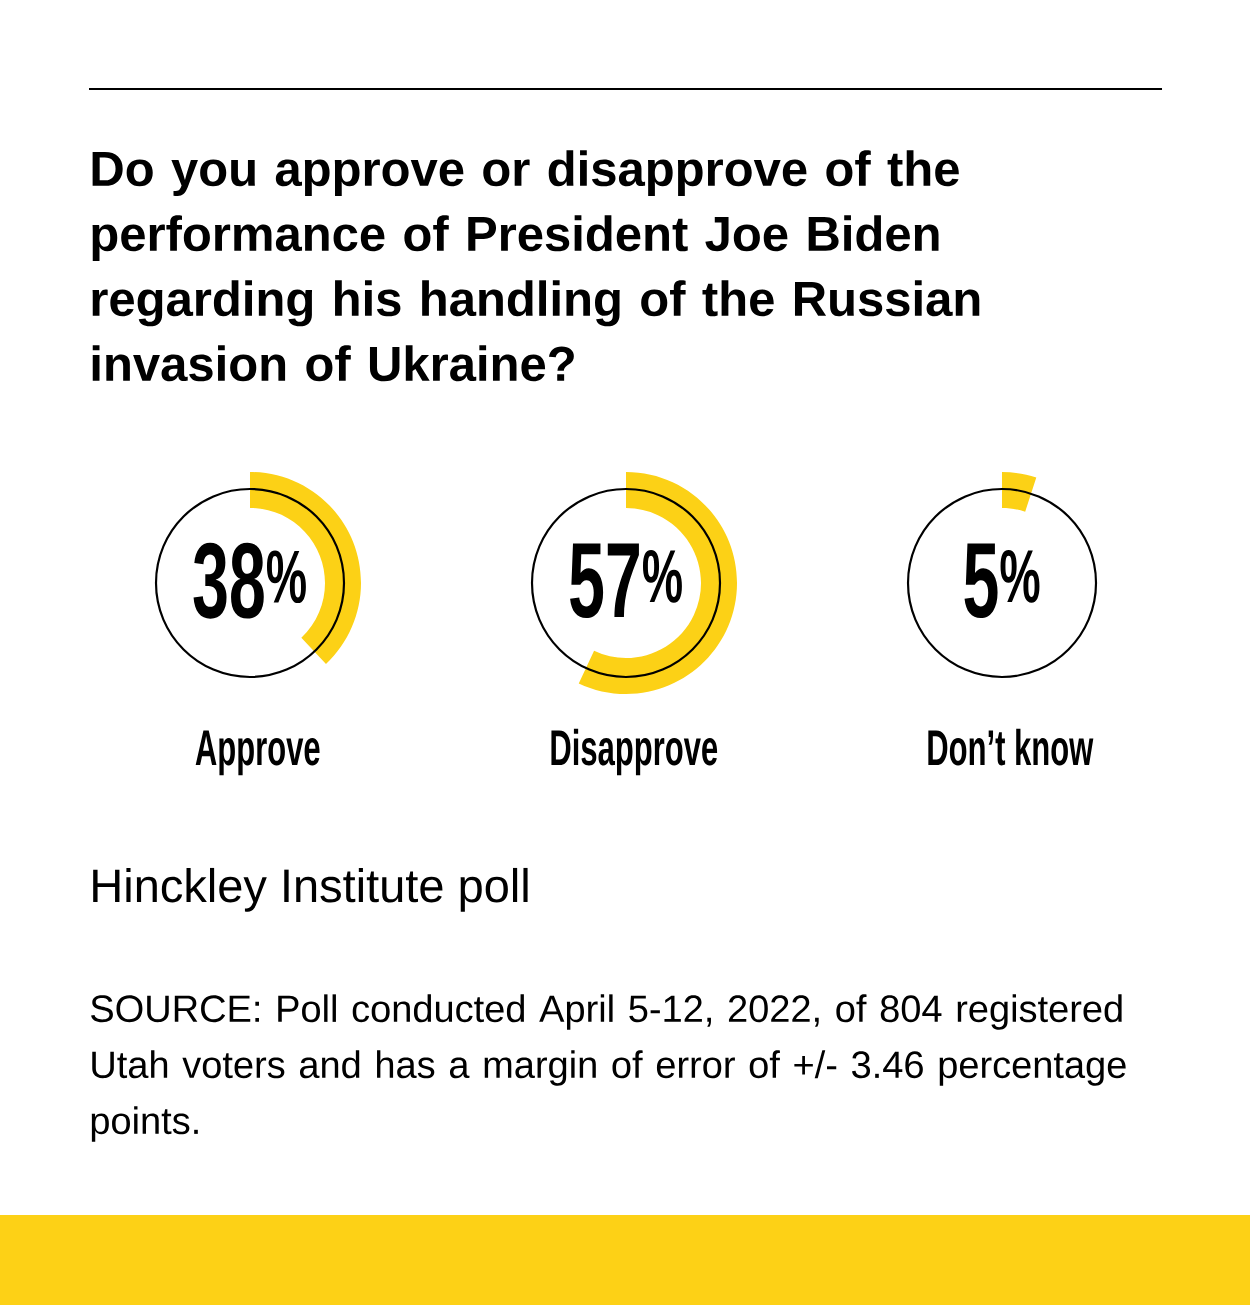  What do you see at coordinates (1002, 581) in the screenshot?
I see `data-label: 5$^{%}$` at bounding box center [1002, 581].